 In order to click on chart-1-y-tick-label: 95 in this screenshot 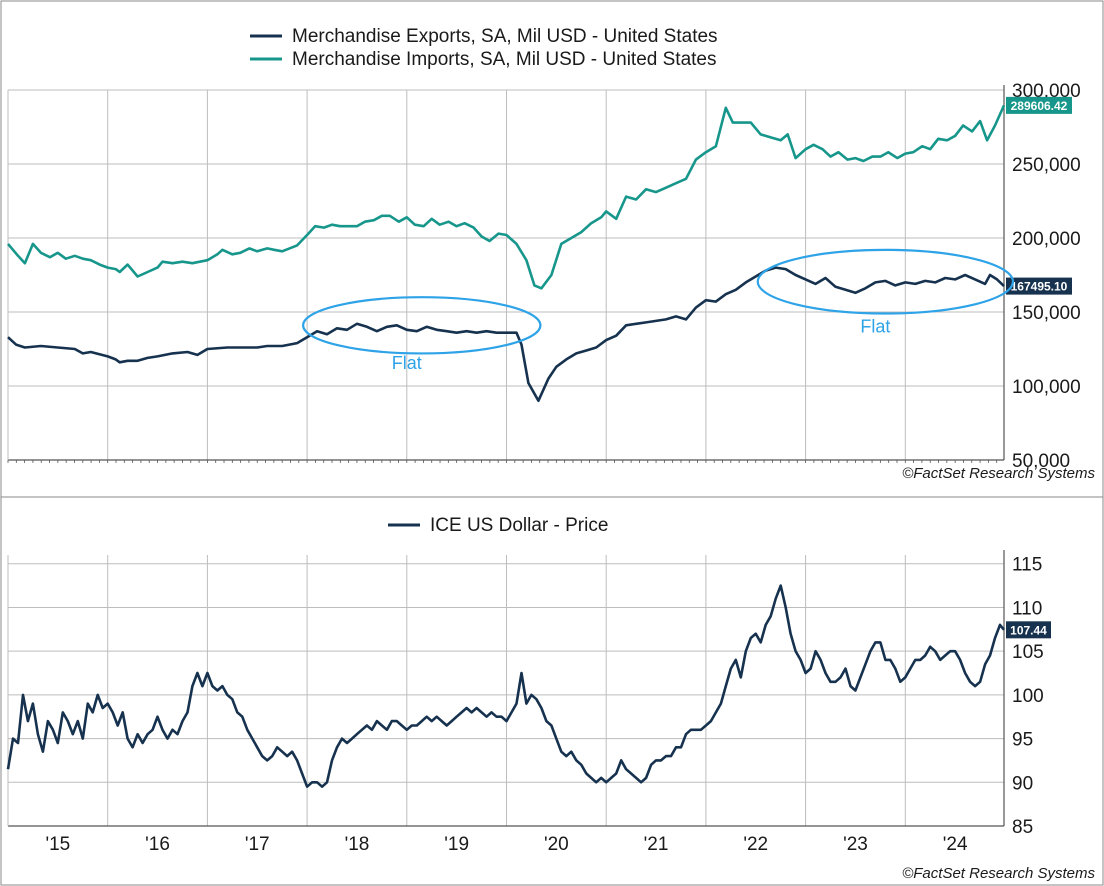, I will do `click(1022, 740)`.